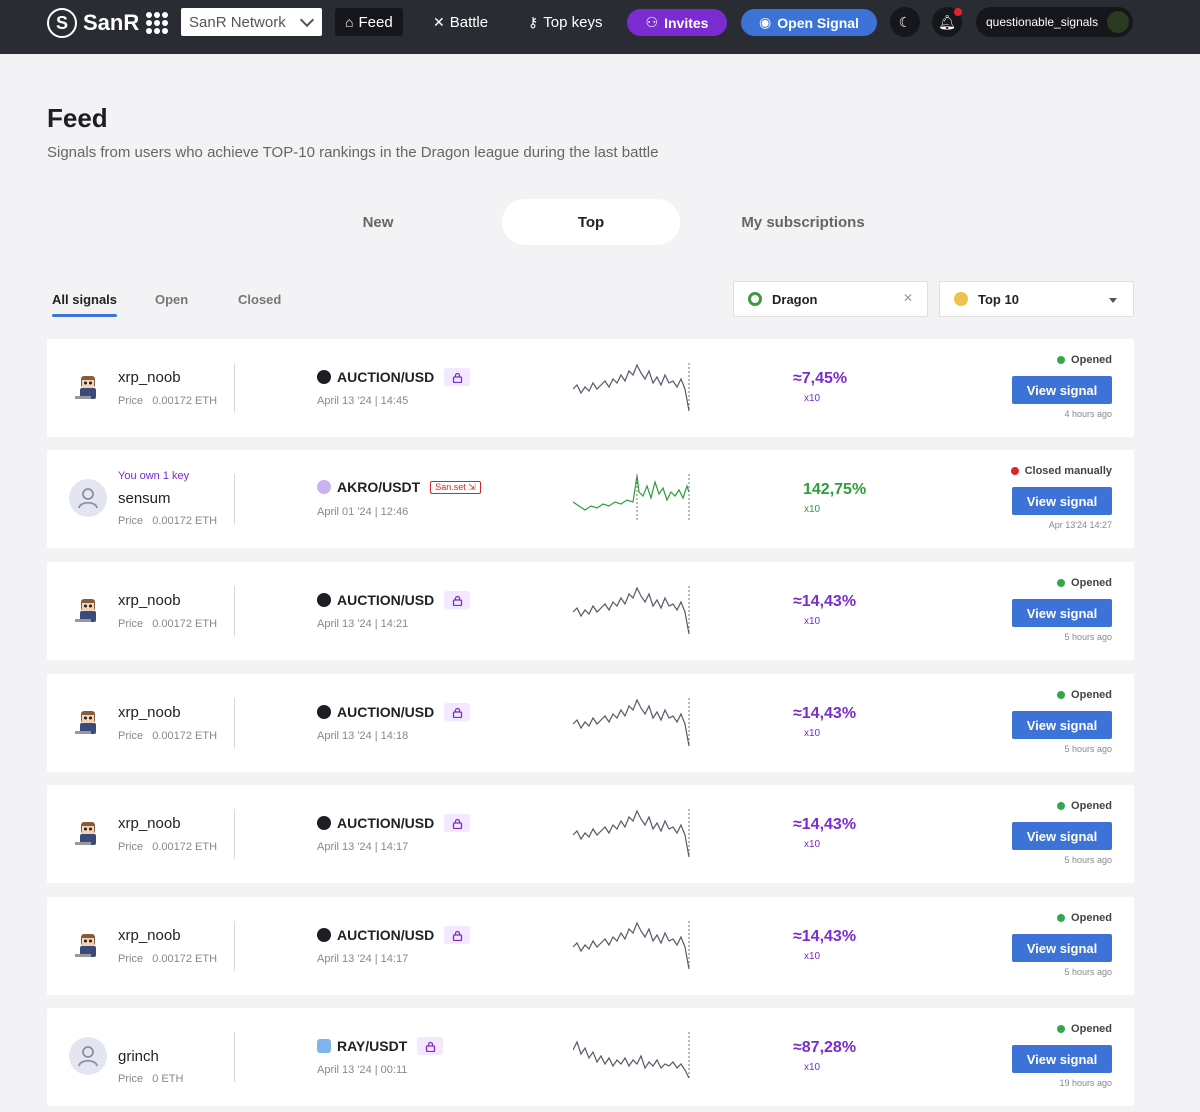 Image resolution: width=1200 pixels, height=1112 pixels. I want to click on sanset-tag: San.set ⇲, so click(455, 487).